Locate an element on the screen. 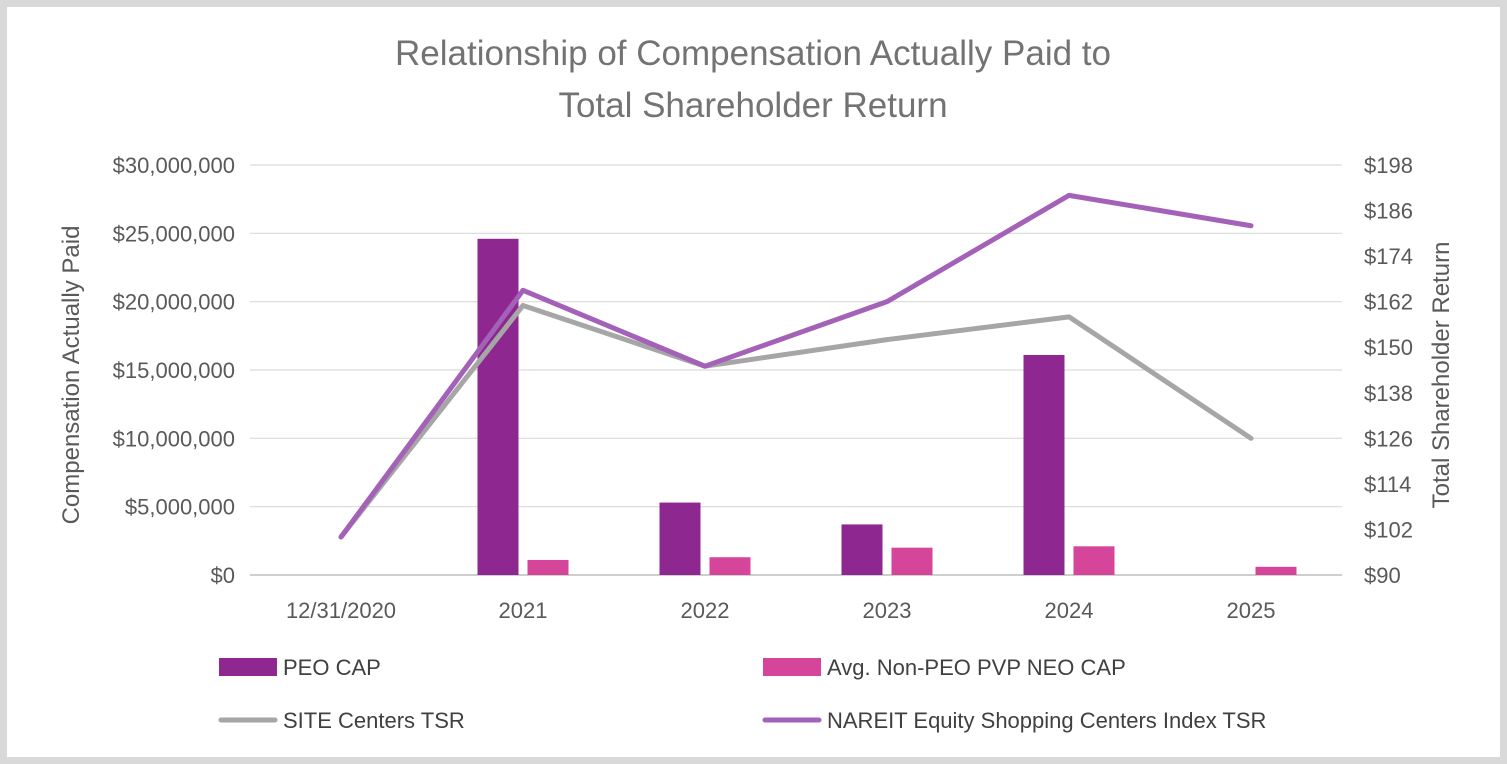 This screenshot has width=1507, height=764. left-tick-label: $10,000,000 is located at coordinates (174, 438).